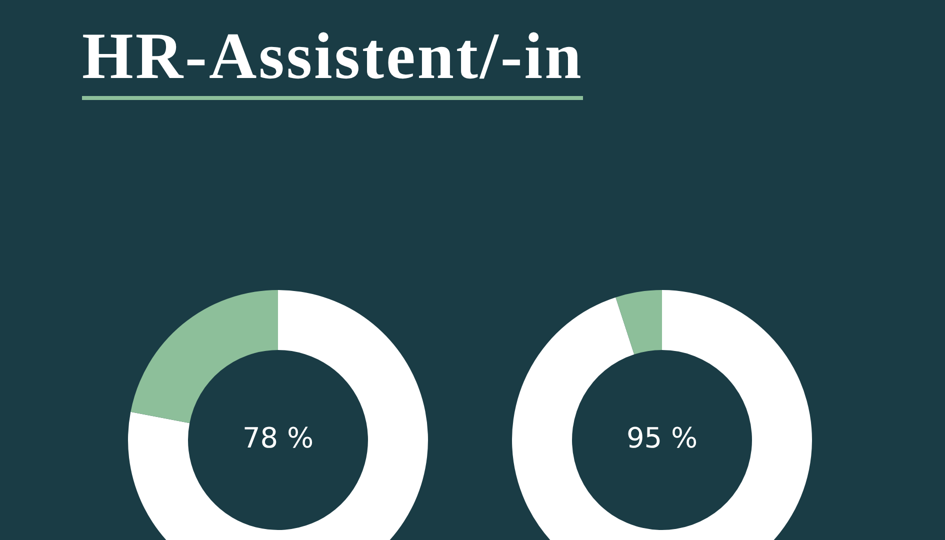 Image resolution: width=945 pixels, height=540 pixels. What do you see at coordinates (662, 437) in the screenshot?
I see `data-label: 95 %` at bounding box center [662, 437].